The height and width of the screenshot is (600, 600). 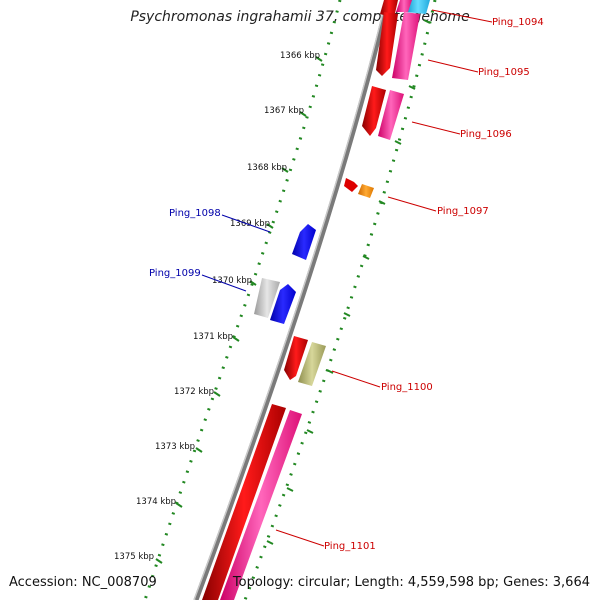 What do you see at coordinates (350, 546) in the screenshot?
I see `gene-label: Ping_1101` at bounding box center [350, 546].